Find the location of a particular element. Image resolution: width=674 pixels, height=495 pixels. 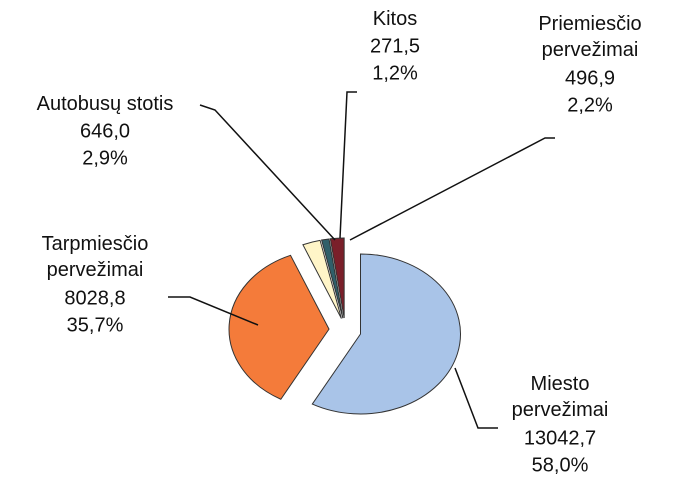

slice-label: Kitos is located at coordinates (395, 19).